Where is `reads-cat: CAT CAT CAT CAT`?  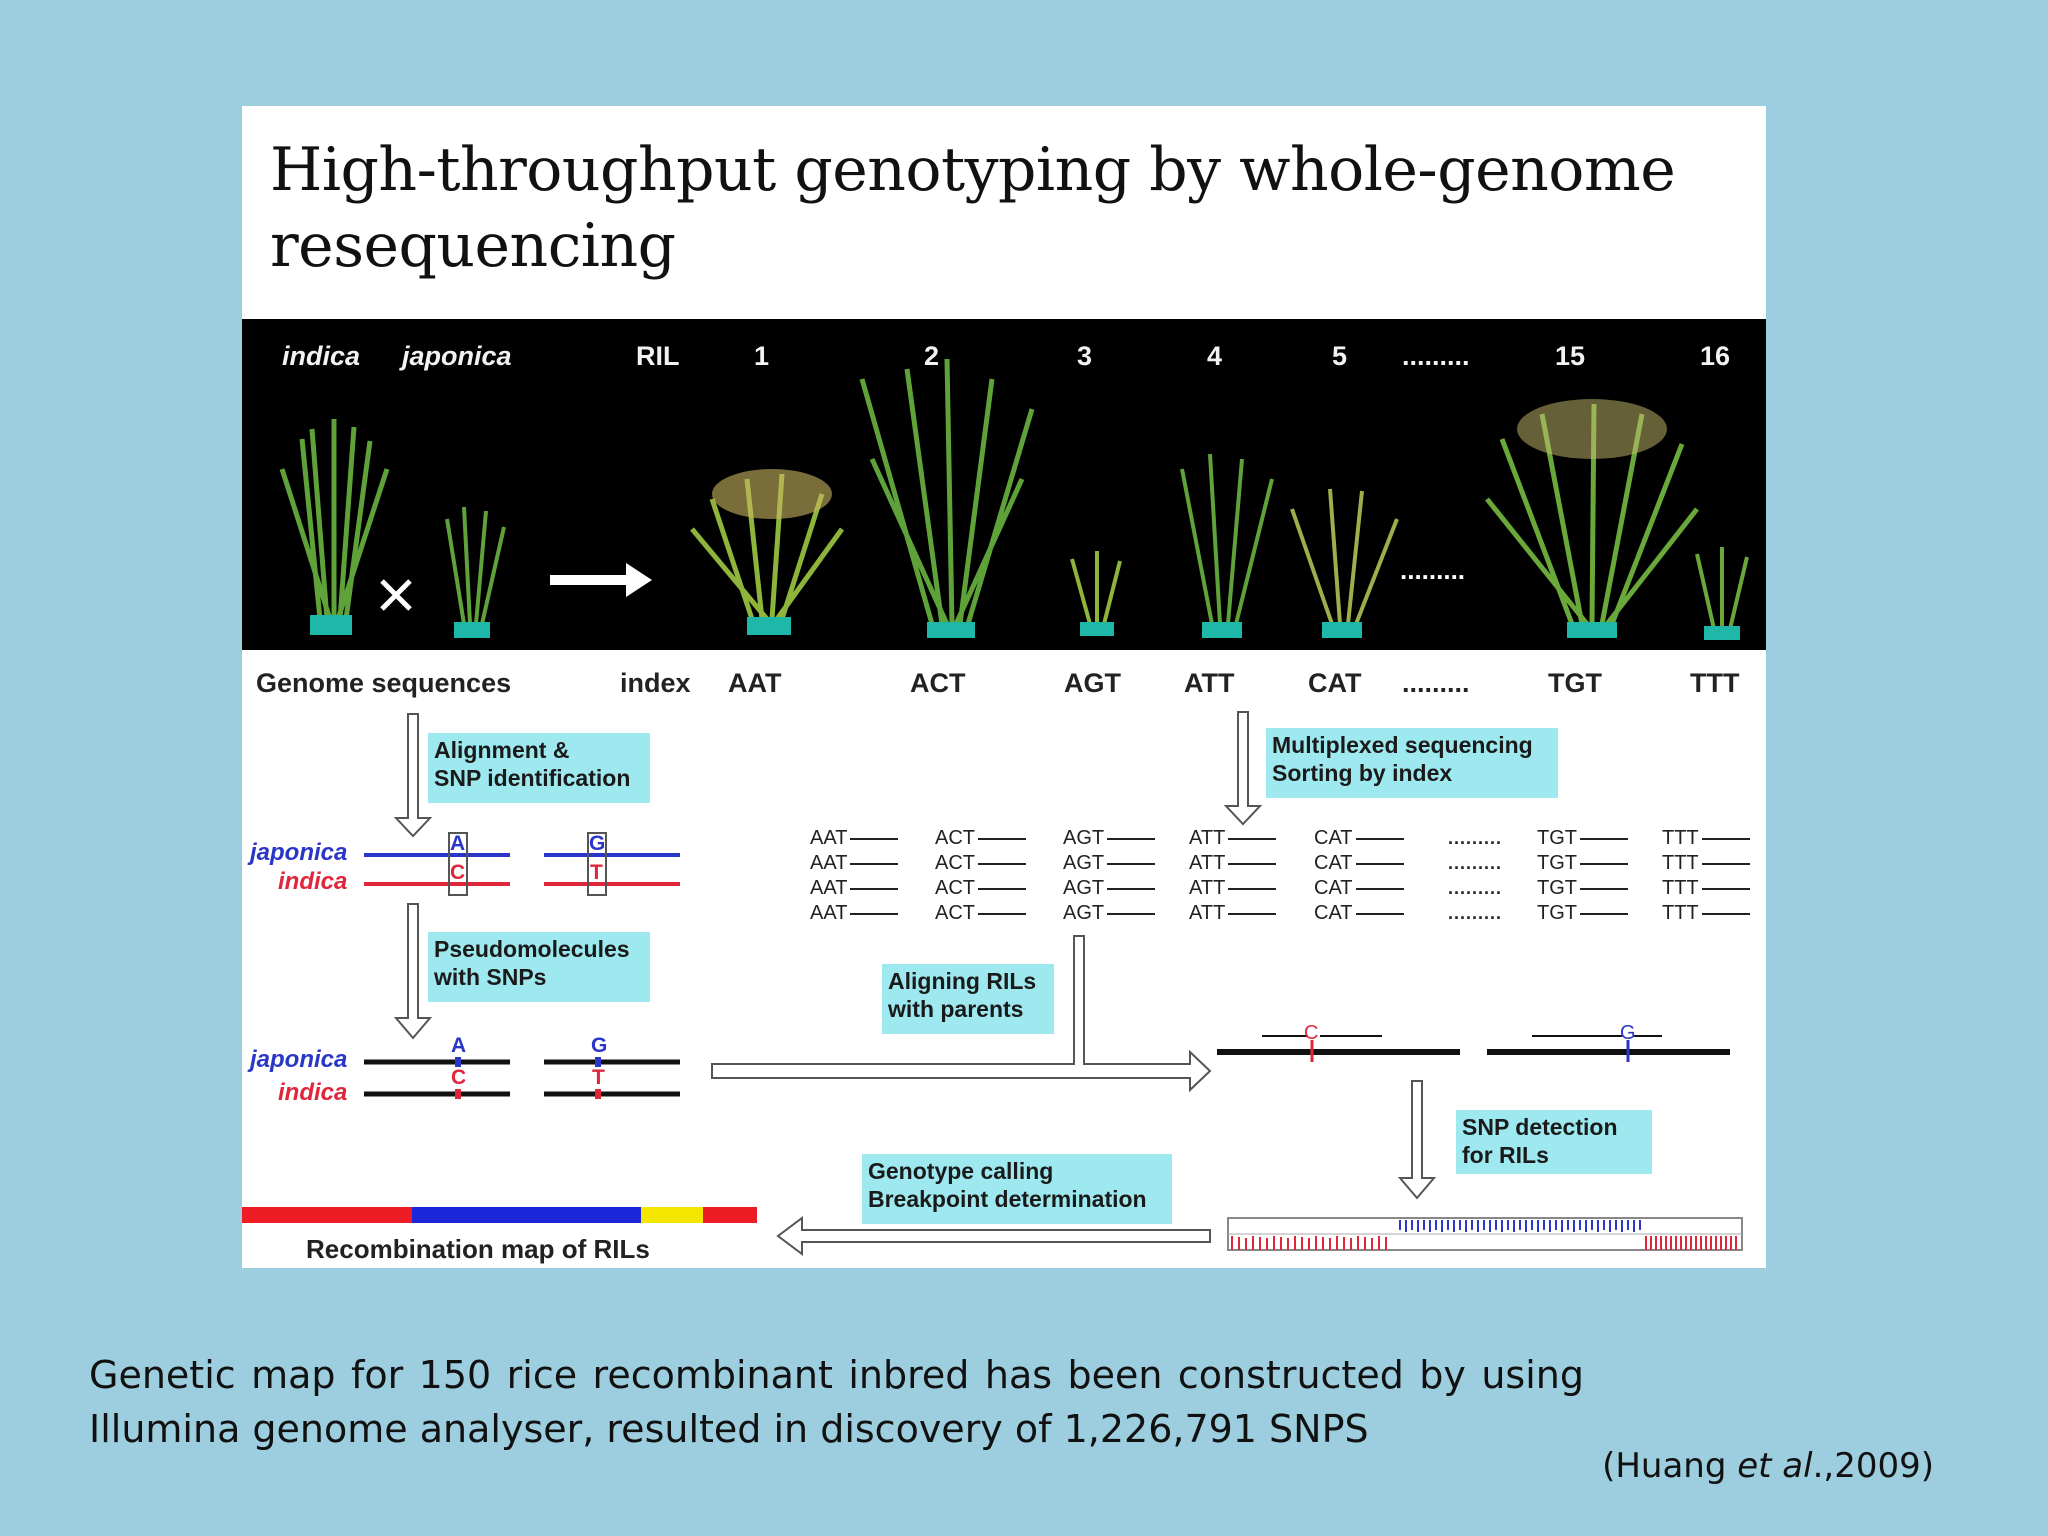
reads-cat: CAT CAT CAT CAT is located at coordinates (1359, 876).